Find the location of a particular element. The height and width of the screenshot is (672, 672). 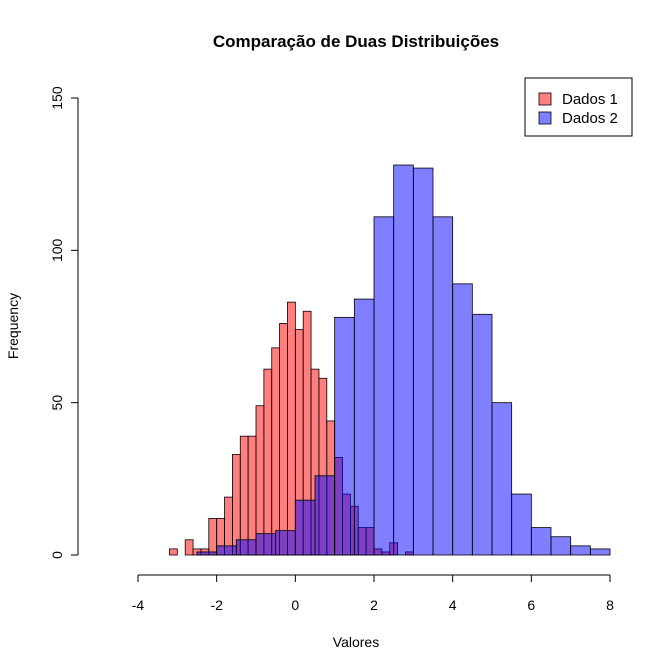

y-axis-label: Frequency is located at coordinates (13, 326).